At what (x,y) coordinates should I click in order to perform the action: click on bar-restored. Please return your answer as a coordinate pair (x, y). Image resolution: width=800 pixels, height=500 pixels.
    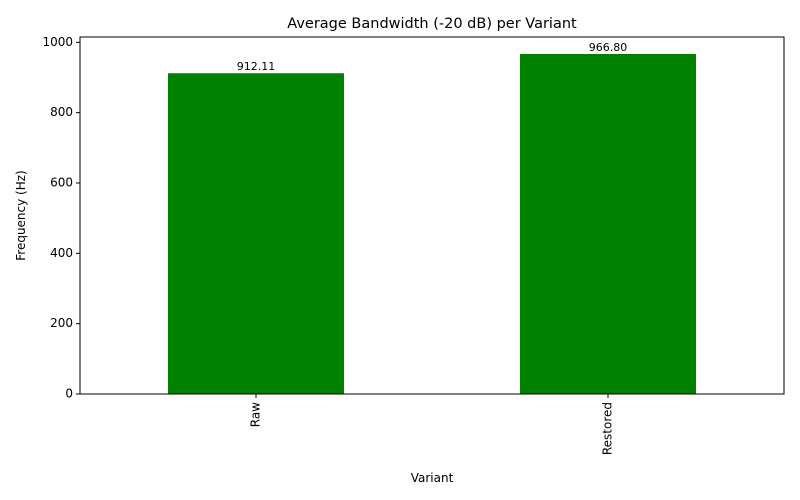
    Looking at the image, I should click on (608, 224).